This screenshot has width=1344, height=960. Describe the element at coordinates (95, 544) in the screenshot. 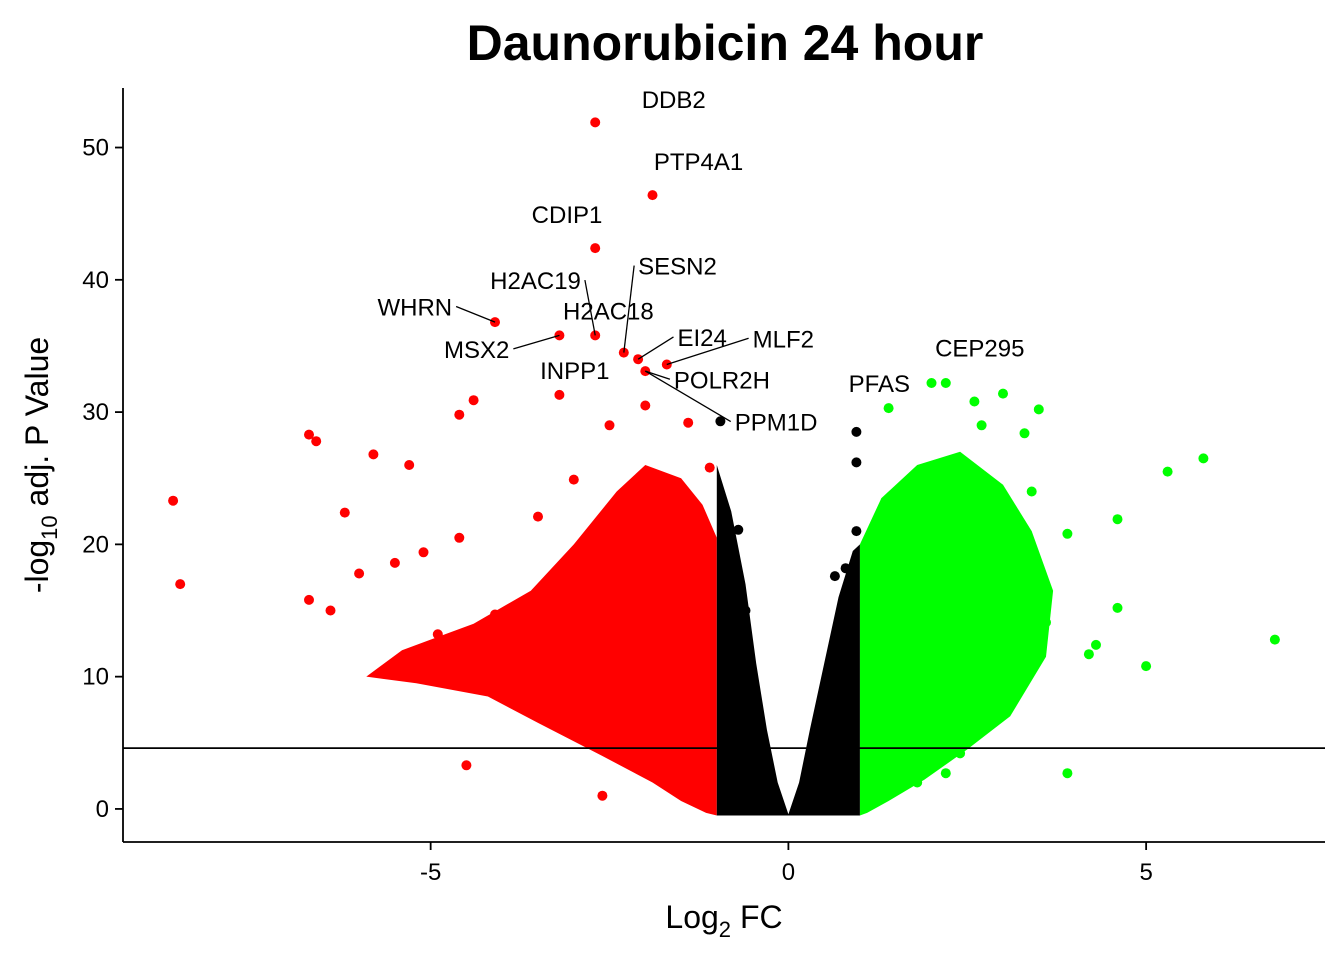

I see `y-tick-label: 20` at that location.